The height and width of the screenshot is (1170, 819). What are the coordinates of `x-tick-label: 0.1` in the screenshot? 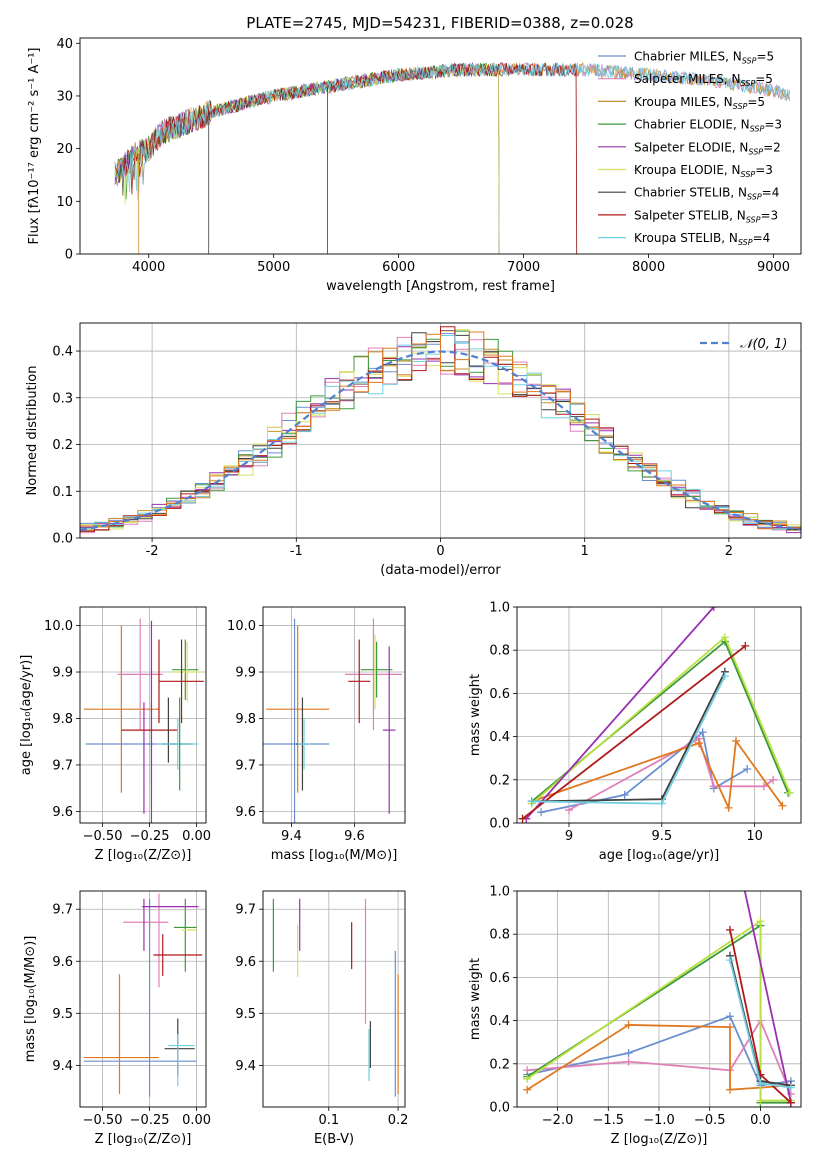 It's located at (328, 1120).